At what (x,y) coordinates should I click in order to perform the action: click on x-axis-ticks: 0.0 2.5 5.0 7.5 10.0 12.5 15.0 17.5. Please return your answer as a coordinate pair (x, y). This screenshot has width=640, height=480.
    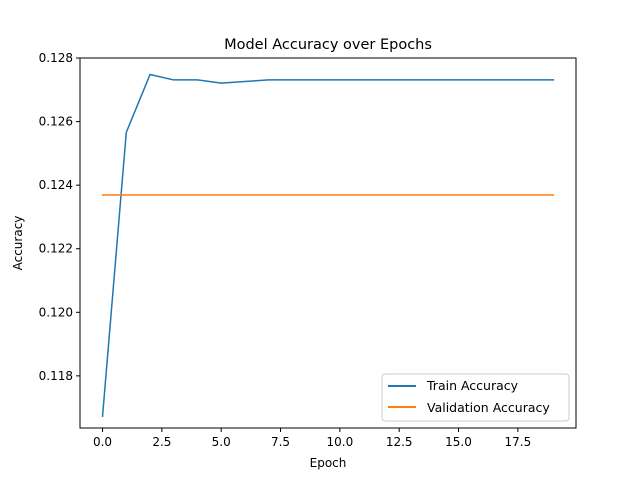
    Looking at the image, I should click on (312, 438).